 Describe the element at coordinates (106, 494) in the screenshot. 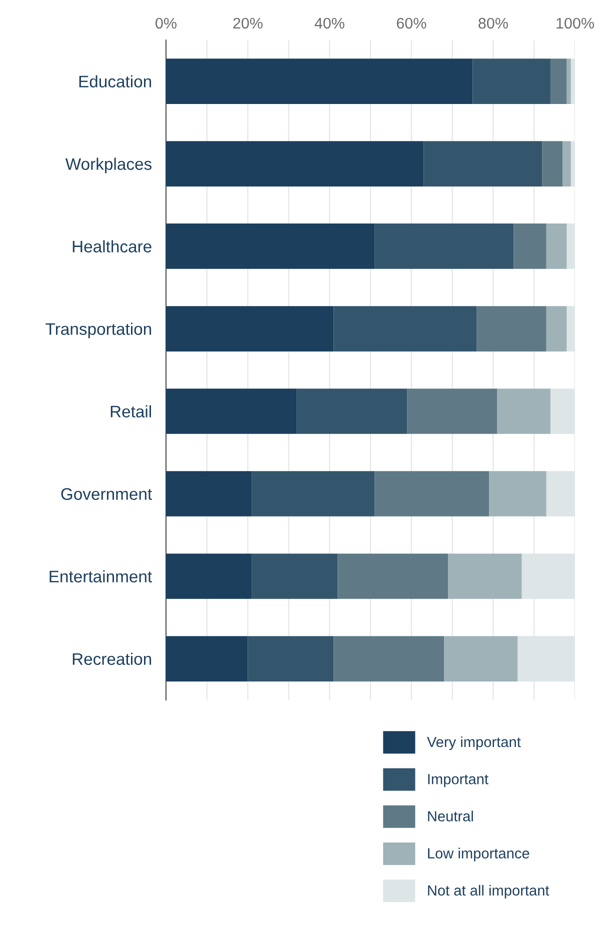

I see `y-tick-label: Government` at that location.